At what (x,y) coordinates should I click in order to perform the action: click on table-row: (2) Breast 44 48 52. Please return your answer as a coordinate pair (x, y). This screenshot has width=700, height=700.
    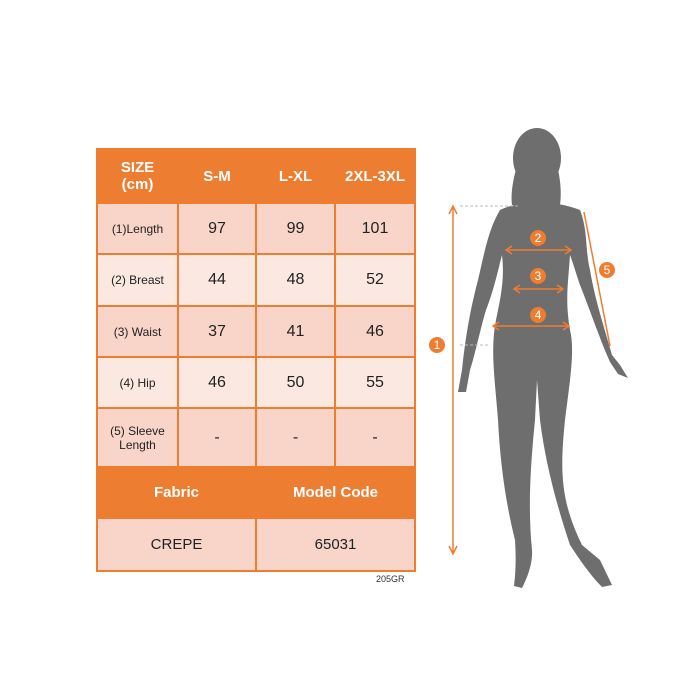
    Looking at the image, I should click on (256, 280).